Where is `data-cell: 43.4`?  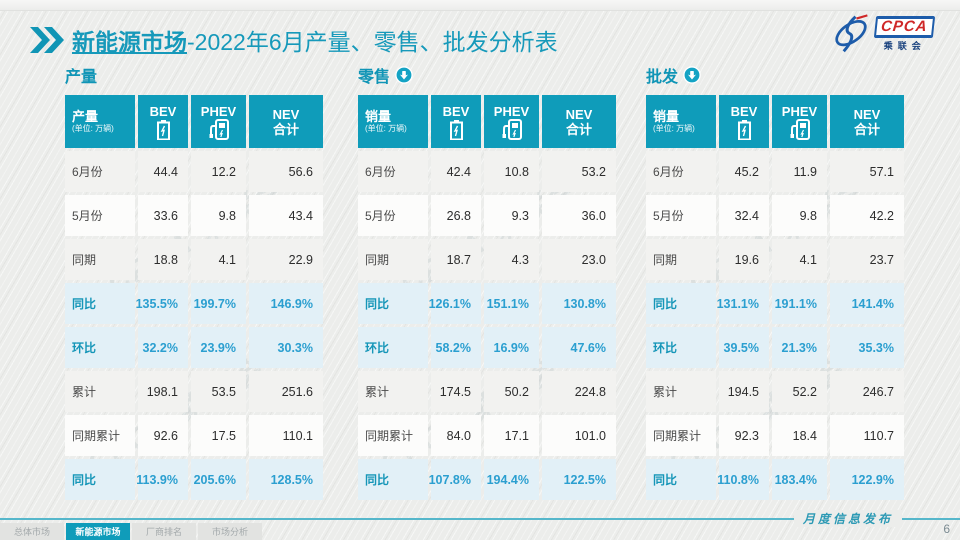
data-cell: 43.4 is located at coordinates (286, 215).